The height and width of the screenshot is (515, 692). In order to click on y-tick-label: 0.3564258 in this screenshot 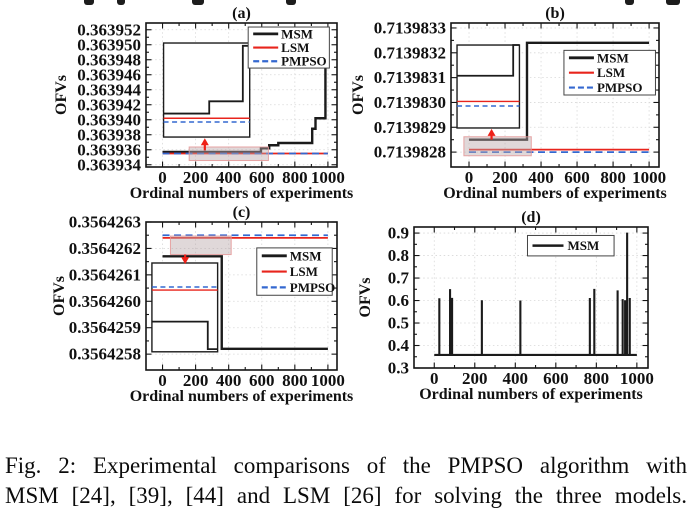, I will do `click(105, 354)`.